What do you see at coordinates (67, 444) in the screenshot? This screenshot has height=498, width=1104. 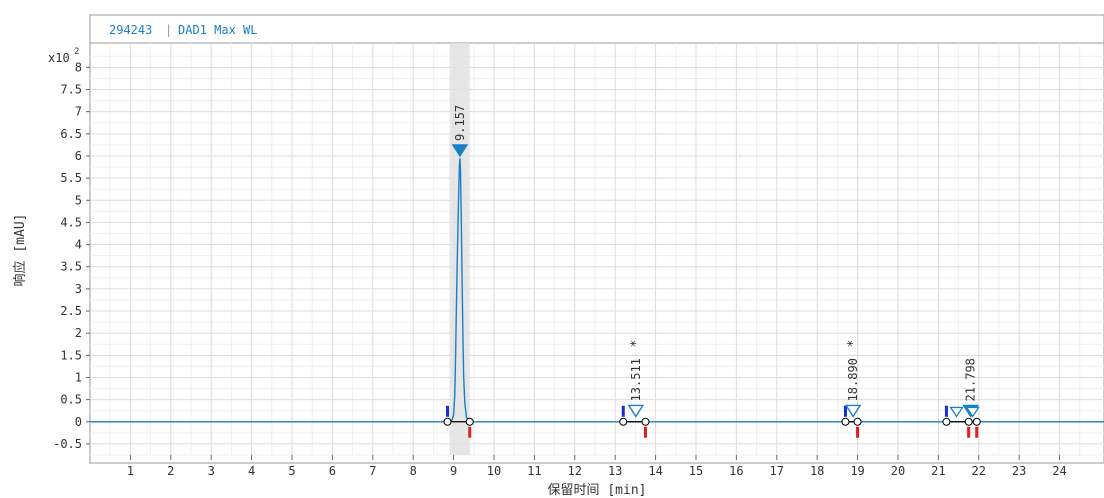 I see `y-tick-label: -0.5` at bounding box center [67, 444].